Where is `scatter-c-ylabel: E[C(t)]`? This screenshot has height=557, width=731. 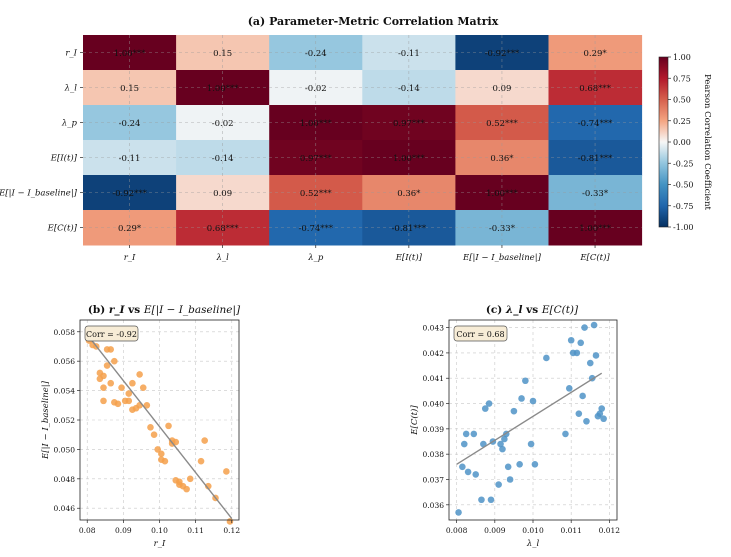
scatter-c-ylabel: E[C(t)] is located at coordinates (414, 420).